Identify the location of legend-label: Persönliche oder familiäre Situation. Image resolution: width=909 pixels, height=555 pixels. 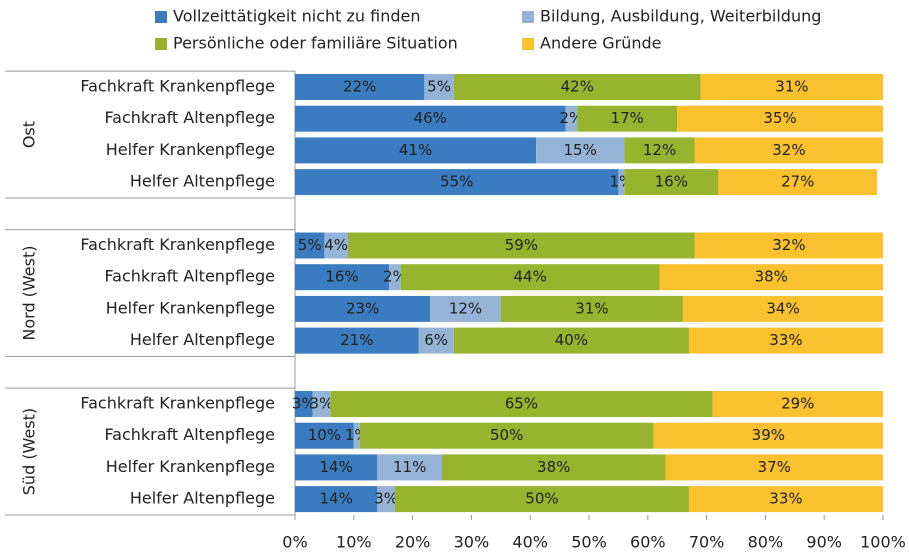
(315, 43).